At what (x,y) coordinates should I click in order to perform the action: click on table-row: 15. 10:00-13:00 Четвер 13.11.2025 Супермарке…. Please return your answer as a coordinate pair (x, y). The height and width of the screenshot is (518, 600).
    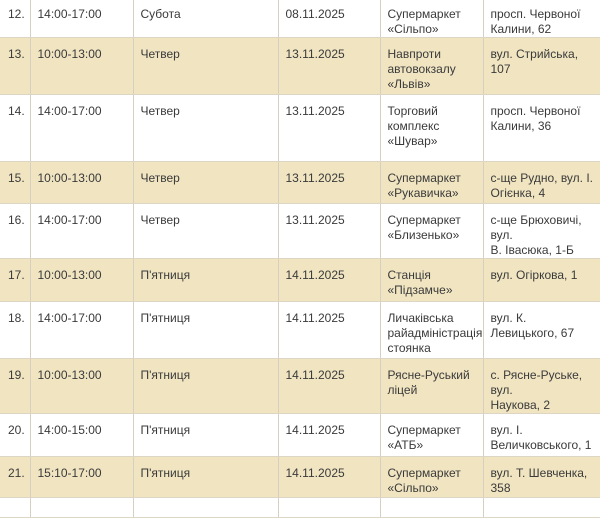
    Looking at the image, I should click on (300, 182).